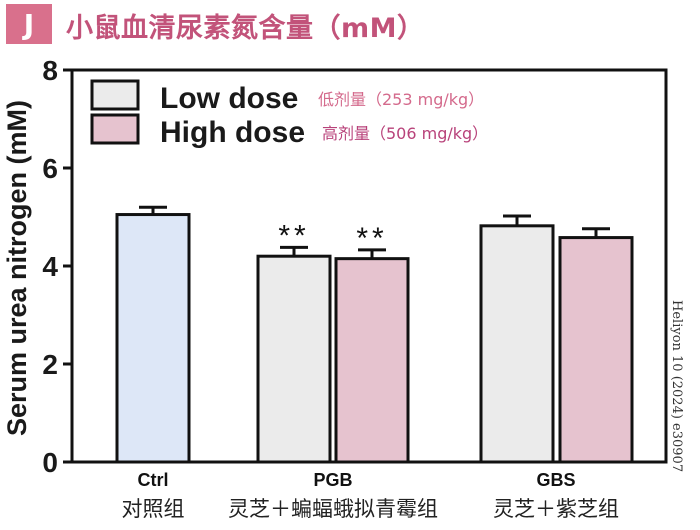 The height and width of the screenshot is (530, 700). I want to click on legend-annotation-high-dose: 高剂量（506 mg/kg）, so click(405, 133).